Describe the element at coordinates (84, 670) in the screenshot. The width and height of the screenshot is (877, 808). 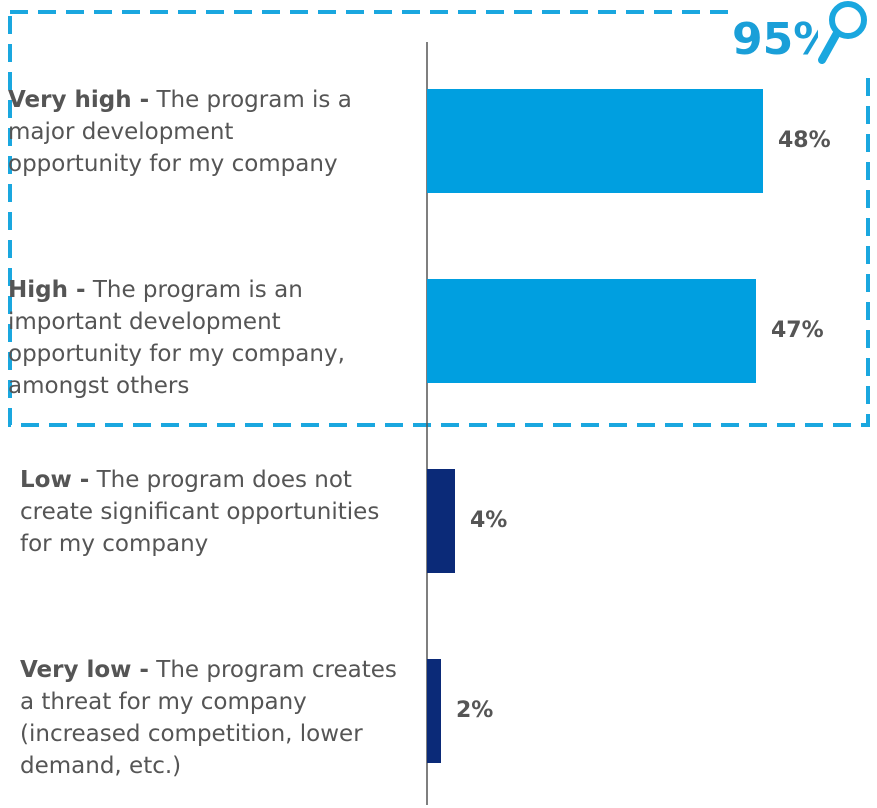
I see `category-level: Very low -` at that location.